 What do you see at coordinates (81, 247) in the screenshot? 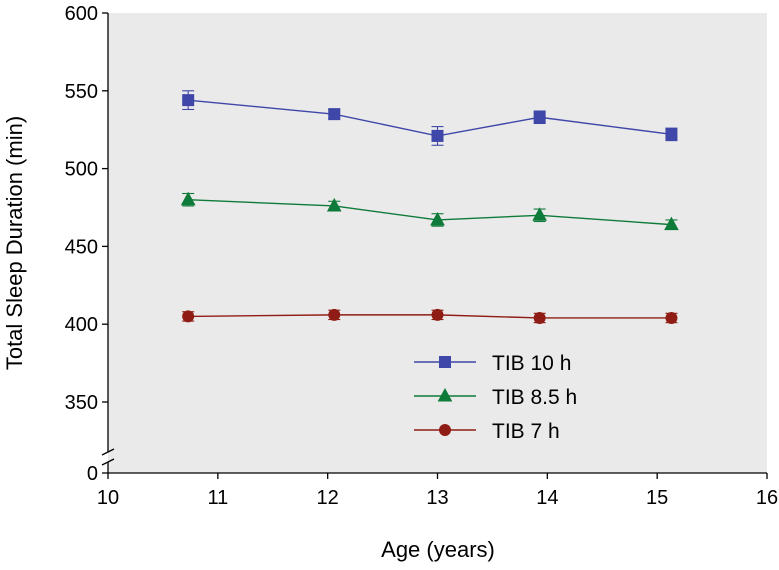
I see `y-tick-label: 450` at bounding box center [81, 247].